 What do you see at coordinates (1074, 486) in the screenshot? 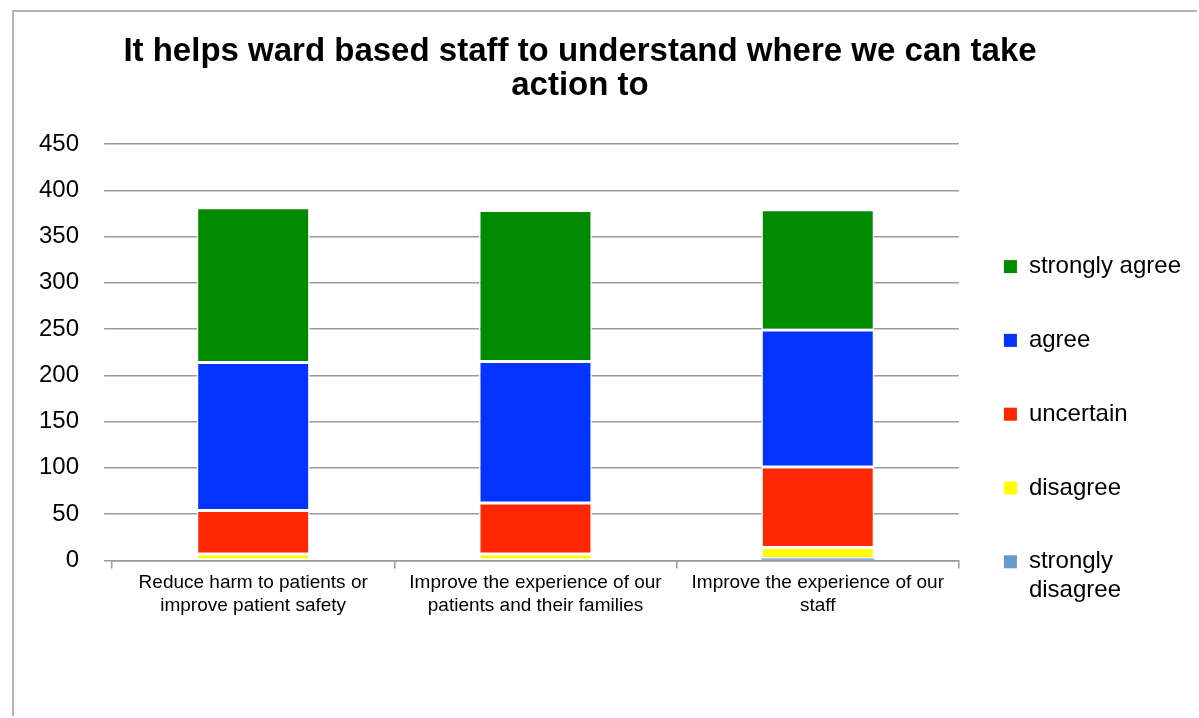
I see `legend-label: disagree` at bounding box center [1074, 486].